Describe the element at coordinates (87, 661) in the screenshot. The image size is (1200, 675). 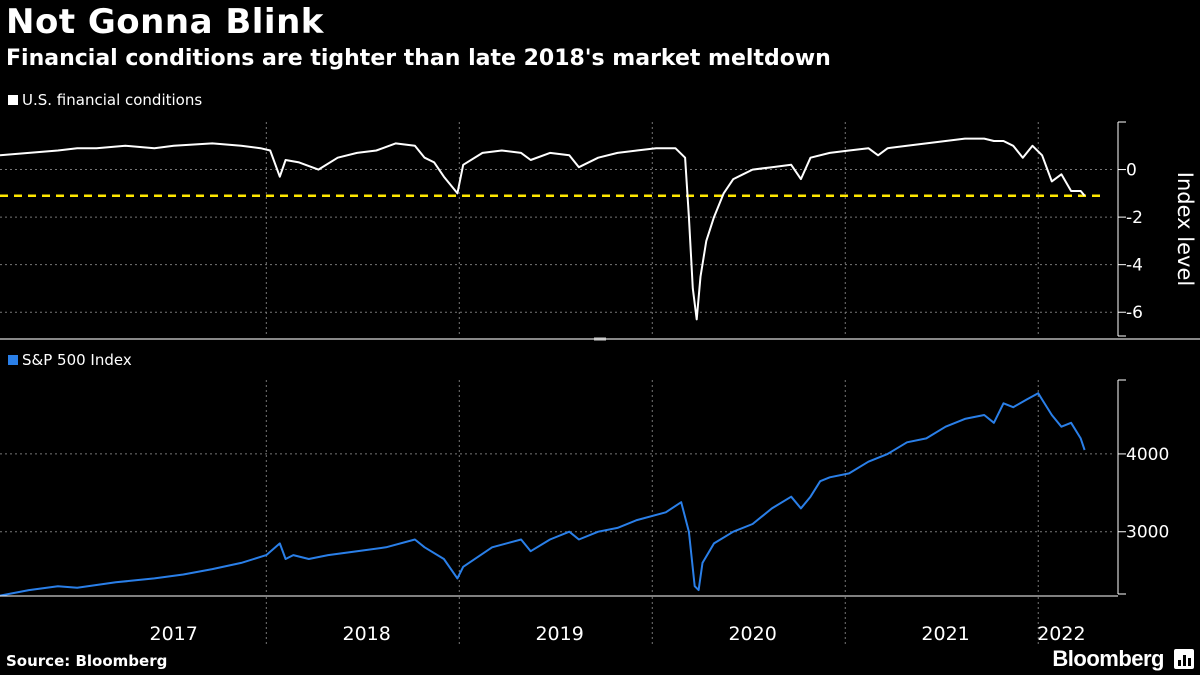
I see `source-note: Source: Bloomberg` at that location.